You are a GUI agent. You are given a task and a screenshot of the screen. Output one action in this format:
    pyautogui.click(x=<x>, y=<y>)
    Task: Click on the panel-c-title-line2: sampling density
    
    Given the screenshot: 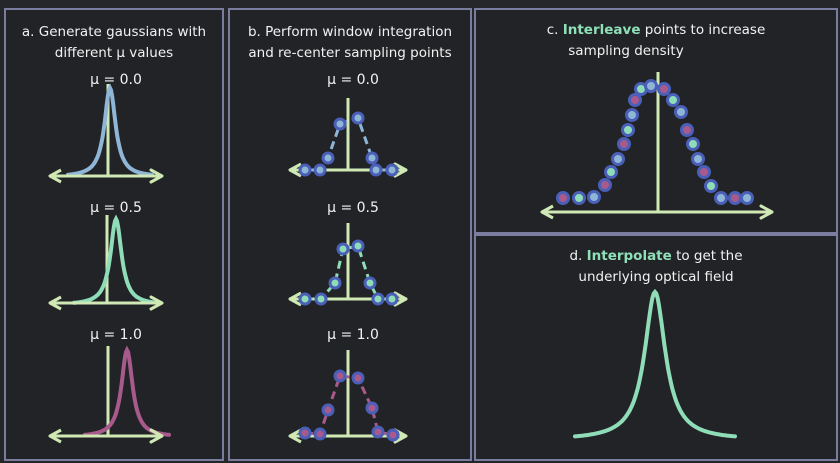 What is the action you would take?
    pyautogui.click(x=626, y=51)
    